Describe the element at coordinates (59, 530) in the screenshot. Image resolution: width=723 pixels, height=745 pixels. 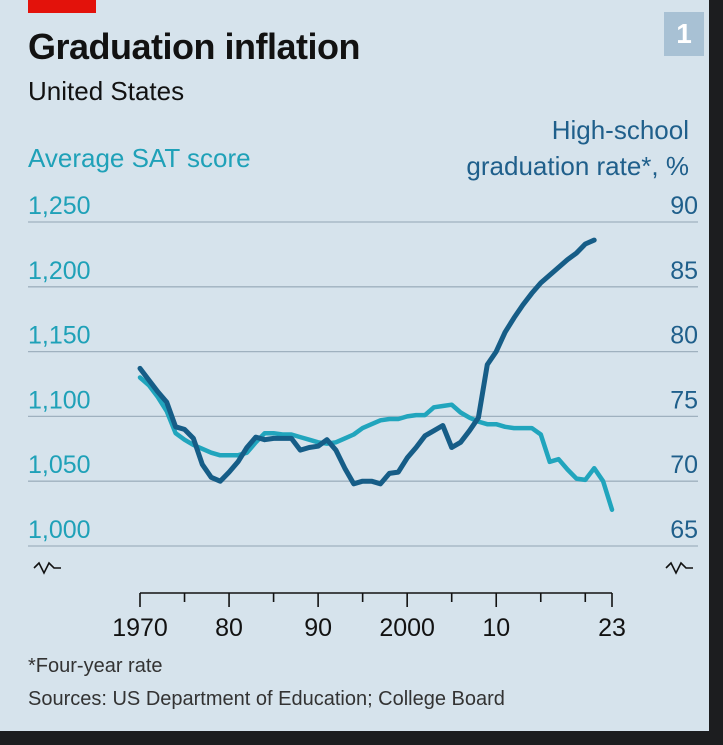
I see `left-tick-label: 1,000` at that location.